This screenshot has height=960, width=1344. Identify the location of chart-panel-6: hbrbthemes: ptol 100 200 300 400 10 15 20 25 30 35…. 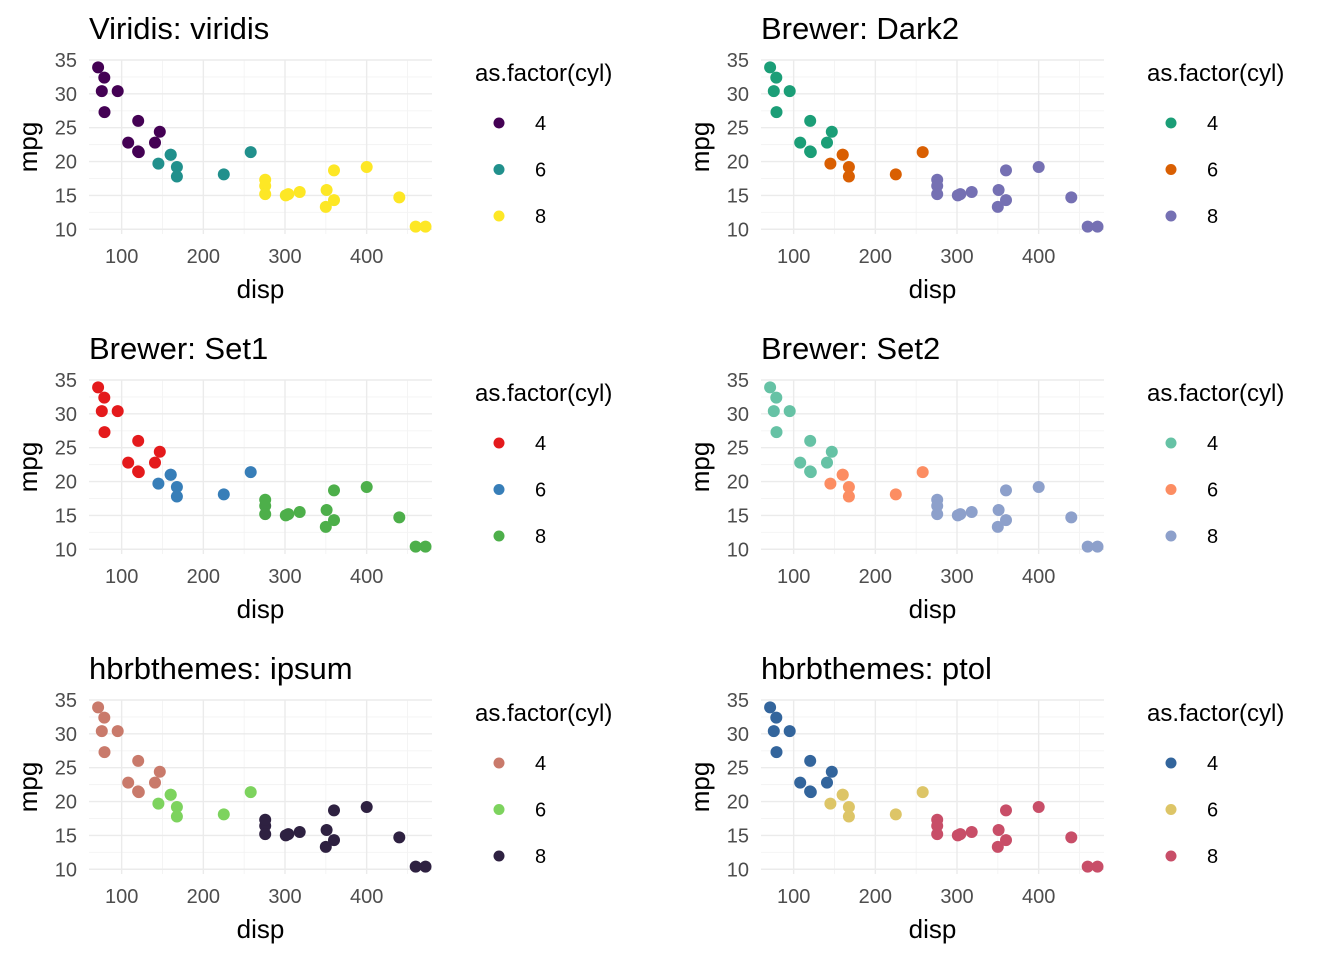
(984, 797).